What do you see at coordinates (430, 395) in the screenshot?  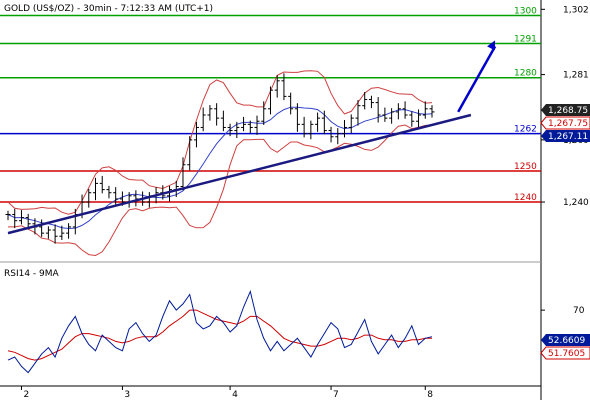 I see `time-axis-label: 8` at bounding box center [430, 395].